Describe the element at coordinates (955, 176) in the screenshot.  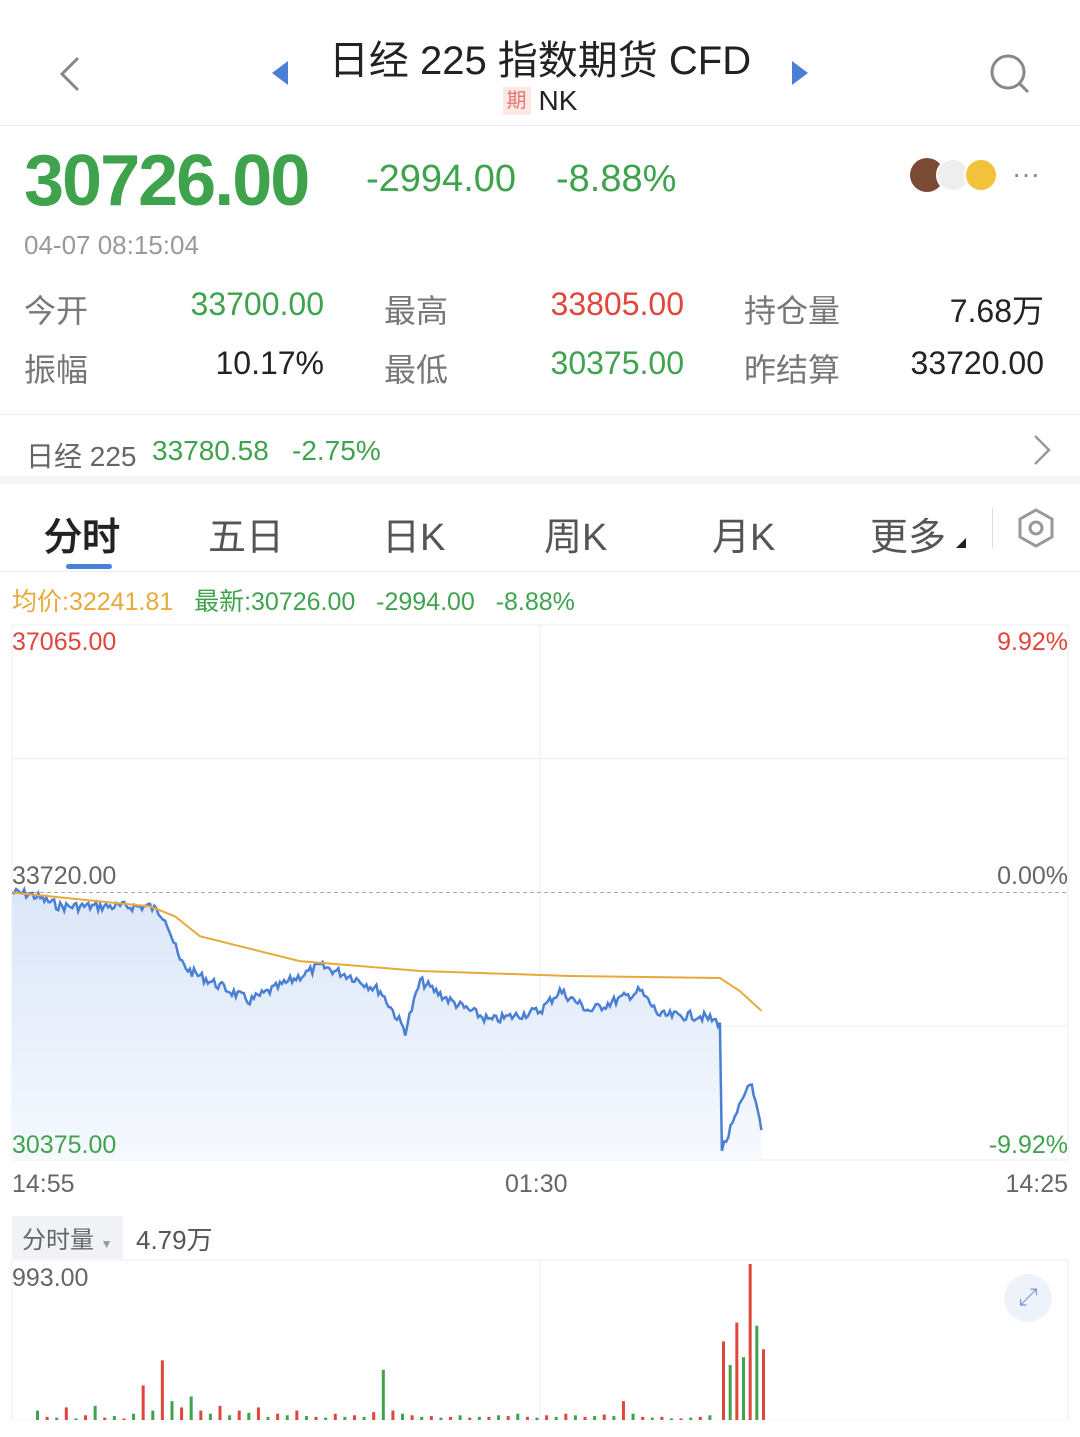
I see `watchers-avatars` at that location.